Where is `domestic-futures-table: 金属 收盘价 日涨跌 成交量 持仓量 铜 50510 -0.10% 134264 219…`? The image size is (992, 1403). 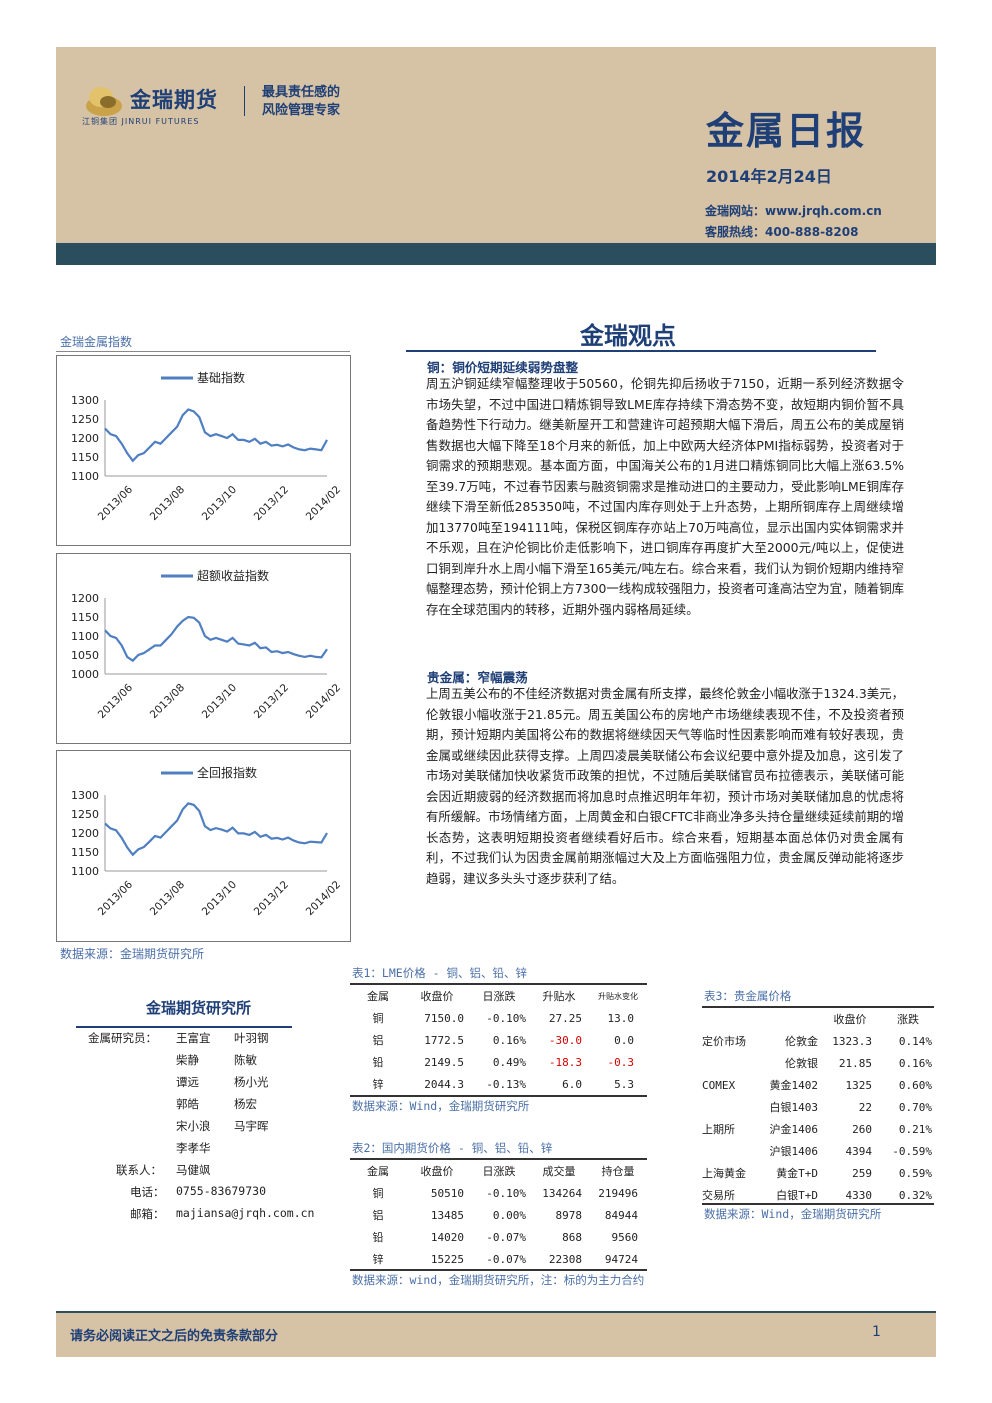 domestic-futures-table: 金属 收盘价 日涨跌 成交量 持仓量 铜 50510 -0.10% 134264 219… is located at coordinates (499, 1215).